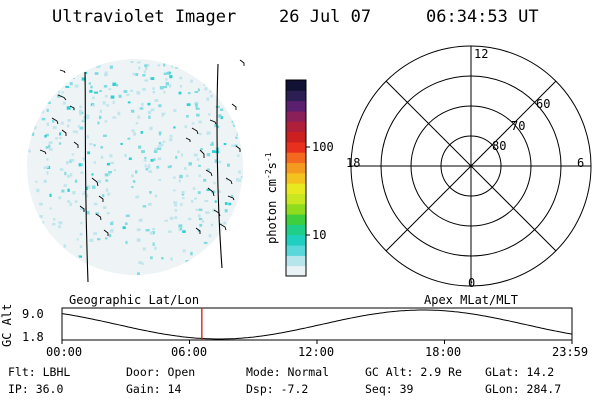 The image size is (600, 400). Describe the element at coordinates (317, 324) in the screenshot. I see `altitude-plot-frame` at that location.